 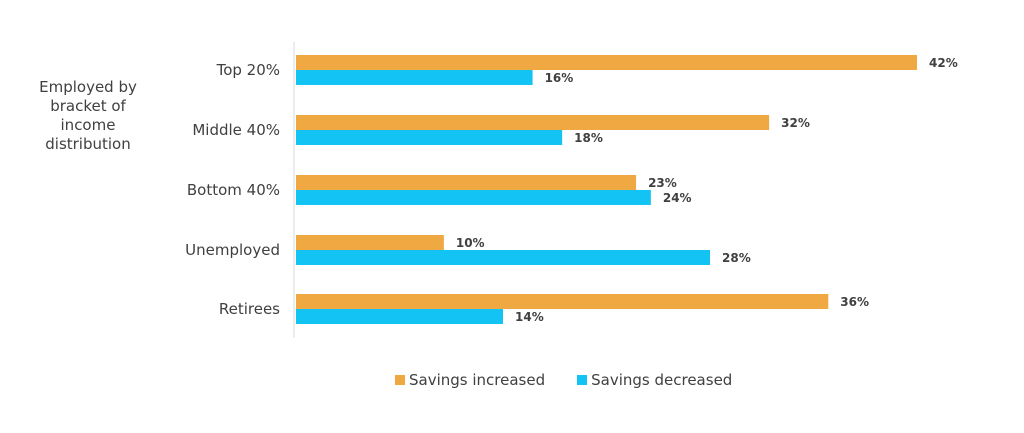 What do you see at coordinates (588, 138) in the screenshot?
I see `data-label: 18%` at bounding box center [588, 138].